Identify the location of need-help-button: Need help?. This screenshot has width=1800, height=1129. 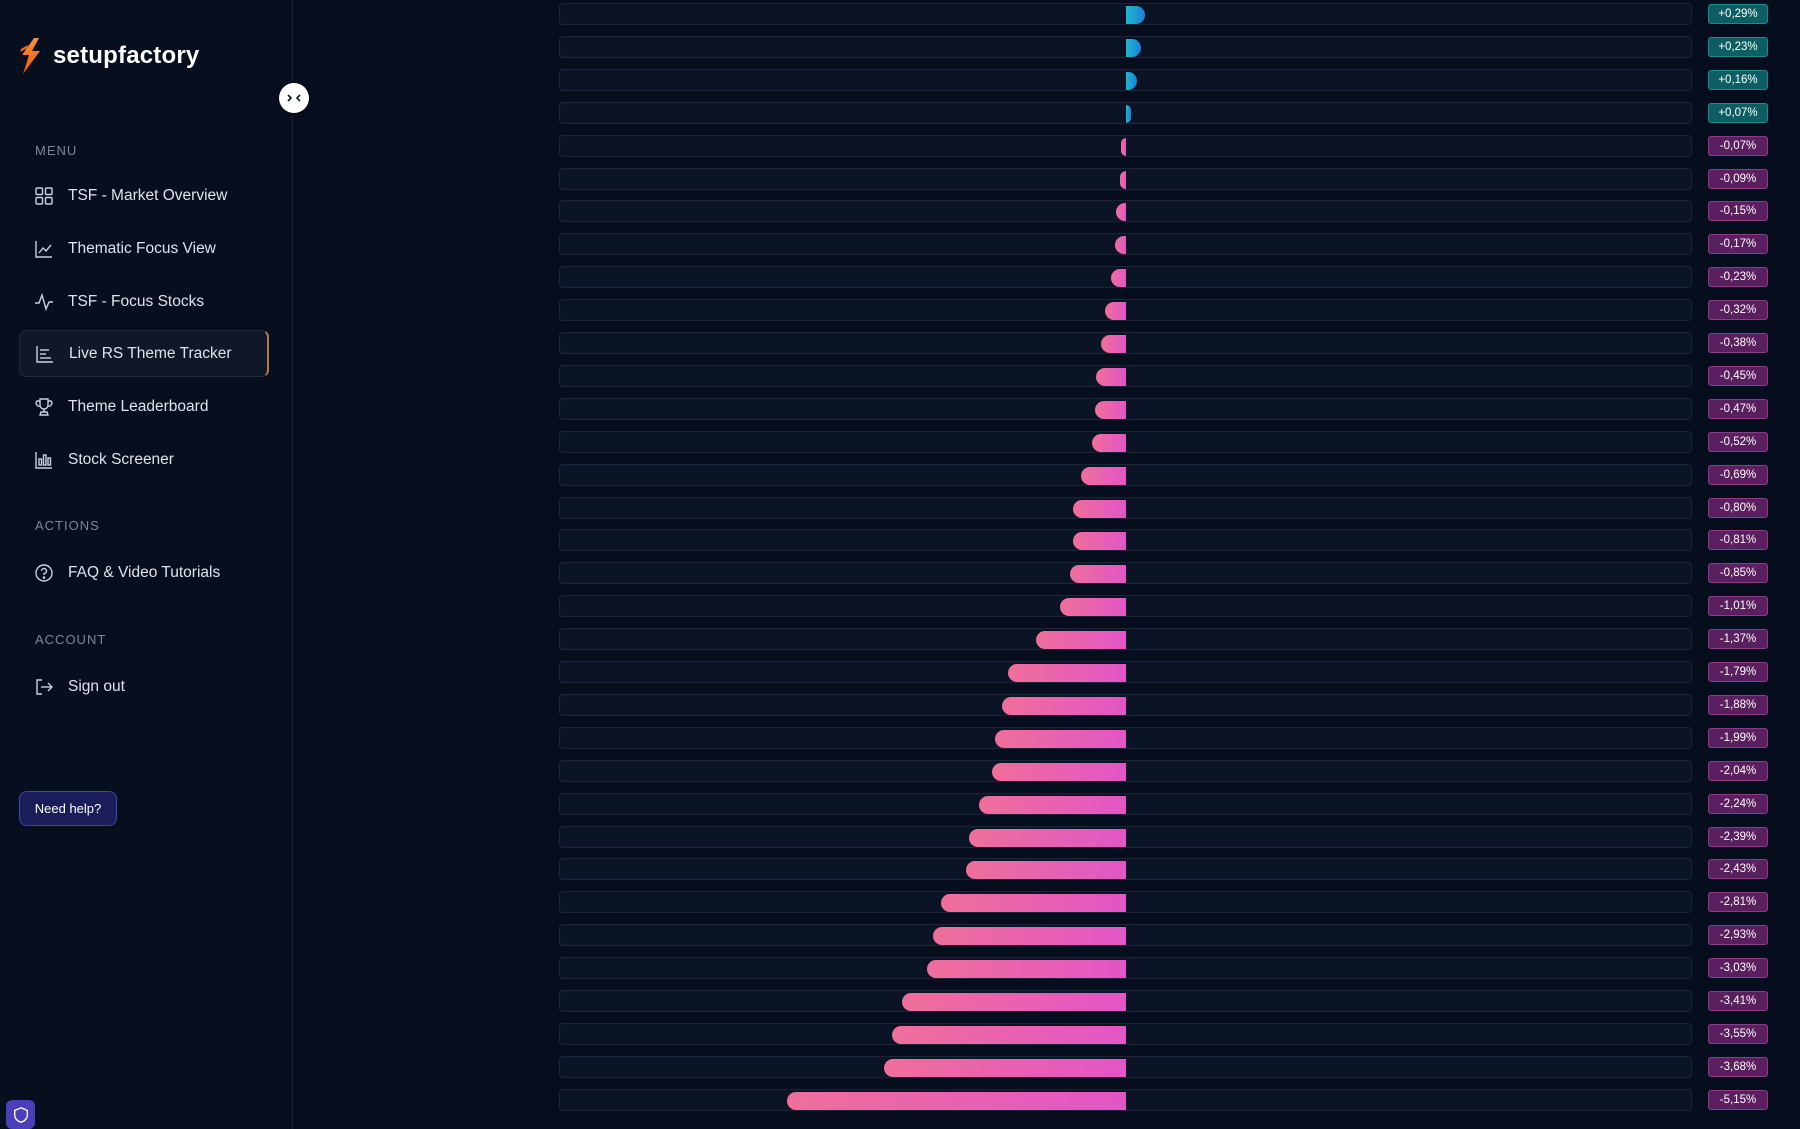
(68, 808).